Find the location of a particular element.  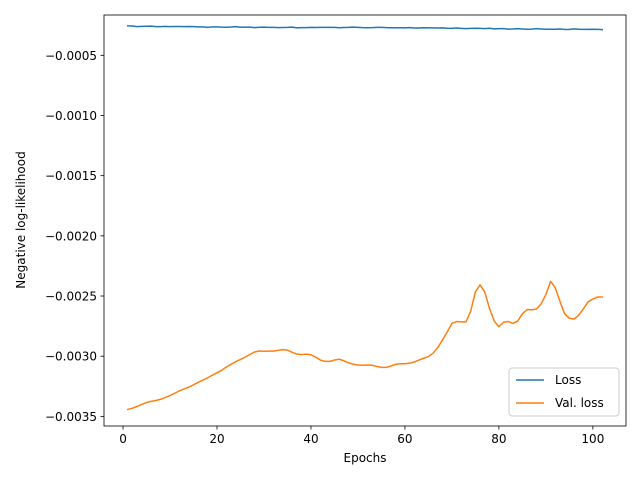

x-tick-label: 0 is located at coordinates (123, 439).